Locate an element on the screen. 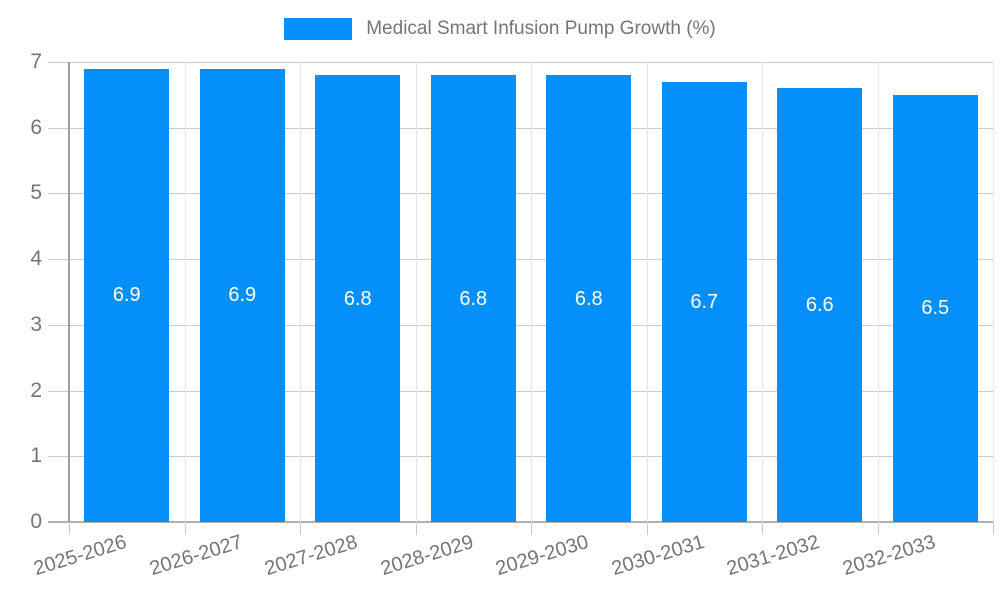  legend-swatch is located at coordinates (318, 29).